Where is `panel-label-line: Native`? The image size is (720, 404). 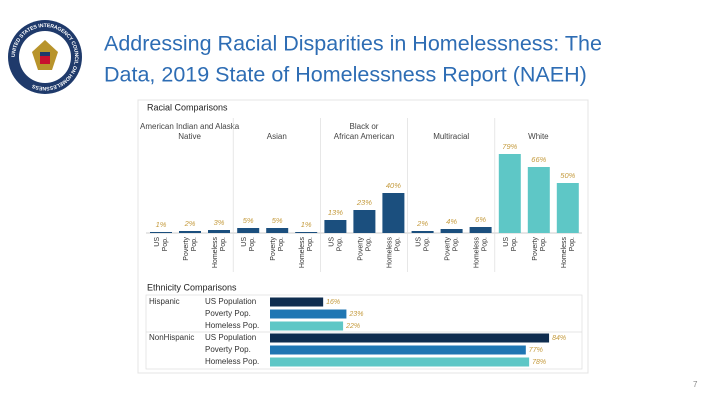 panel-label-line: Native is located at coordinates (189, 136).